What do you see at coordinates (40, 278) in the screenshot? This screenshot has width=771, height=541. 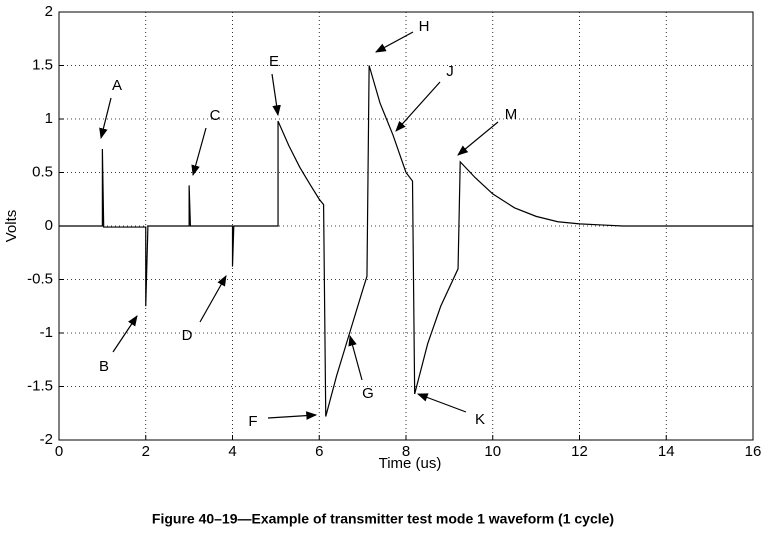 I see `y-tick-label: -0.5` at bounding box center [40, 278].